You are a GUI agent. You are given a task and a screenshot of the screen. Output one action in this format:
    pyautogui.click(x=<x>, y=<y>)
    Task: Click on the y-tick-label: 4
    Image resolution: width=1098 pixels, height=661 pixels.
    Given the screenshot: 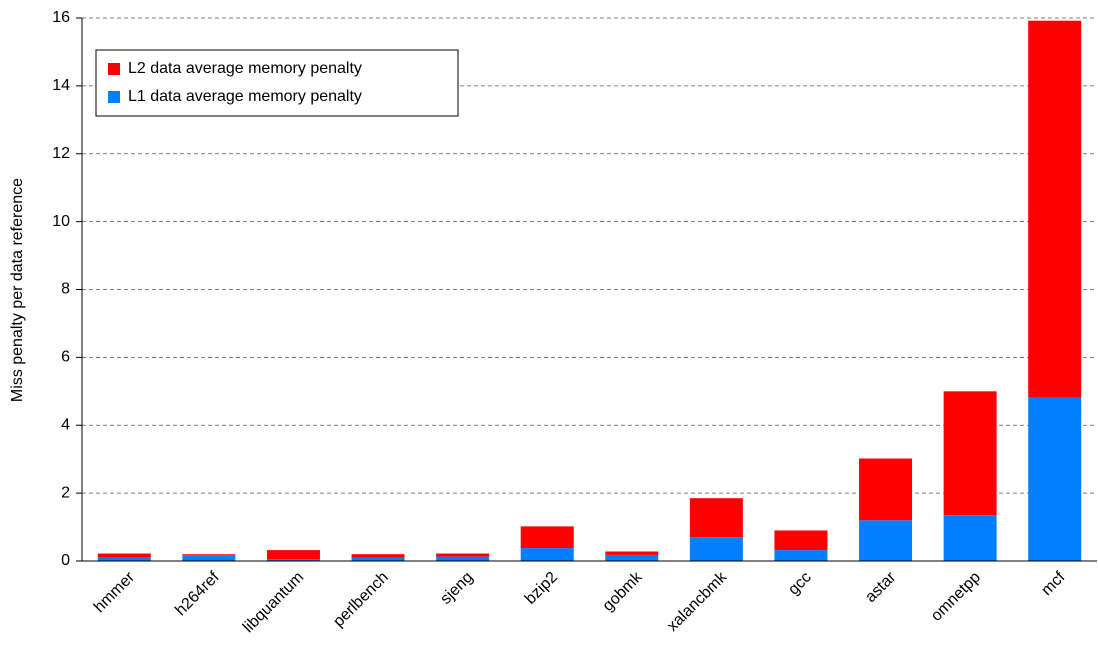 What is the action you would take?
    pyautogui.click(x=65, y=424)
    